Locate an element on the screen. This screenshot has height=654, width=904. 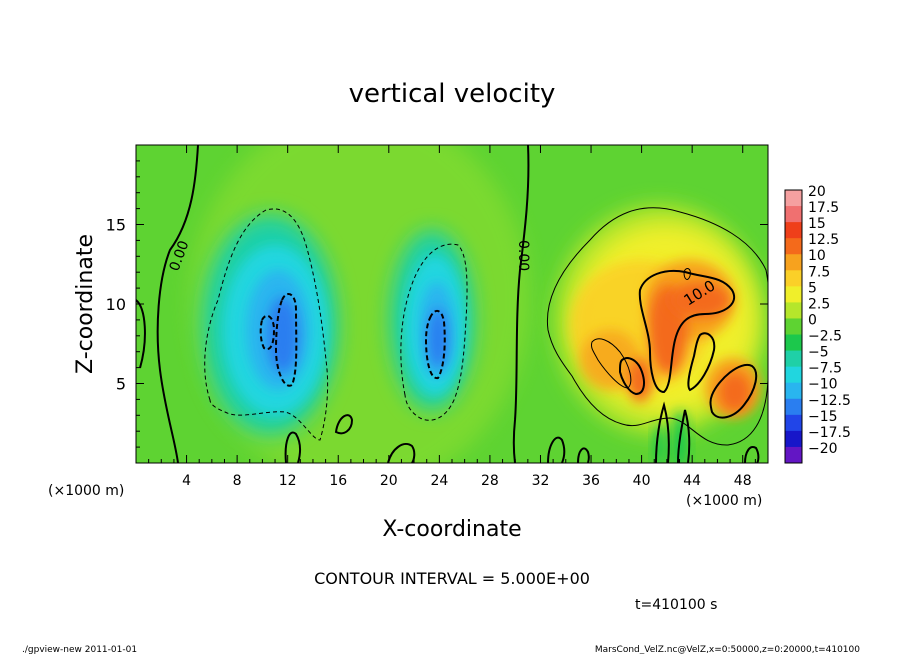
x-tick-label: 48 is located at coordinates (743, 481).